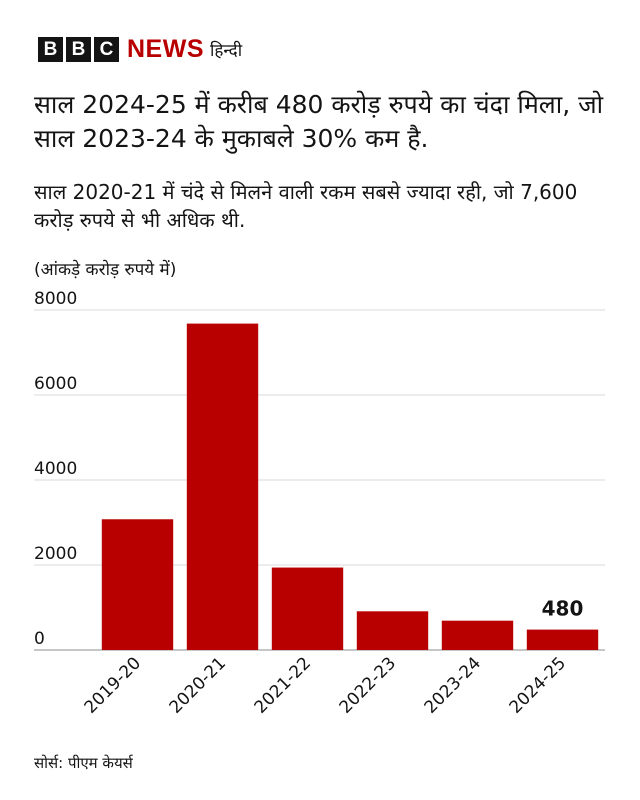 The width and height of the screenshot is (640, 800). What do you see at coordinates (105, 270) in the screenshot?
I see `unit-note: (आंकड़े करोड़ रुपये में)` at bounding box center [105, 270].